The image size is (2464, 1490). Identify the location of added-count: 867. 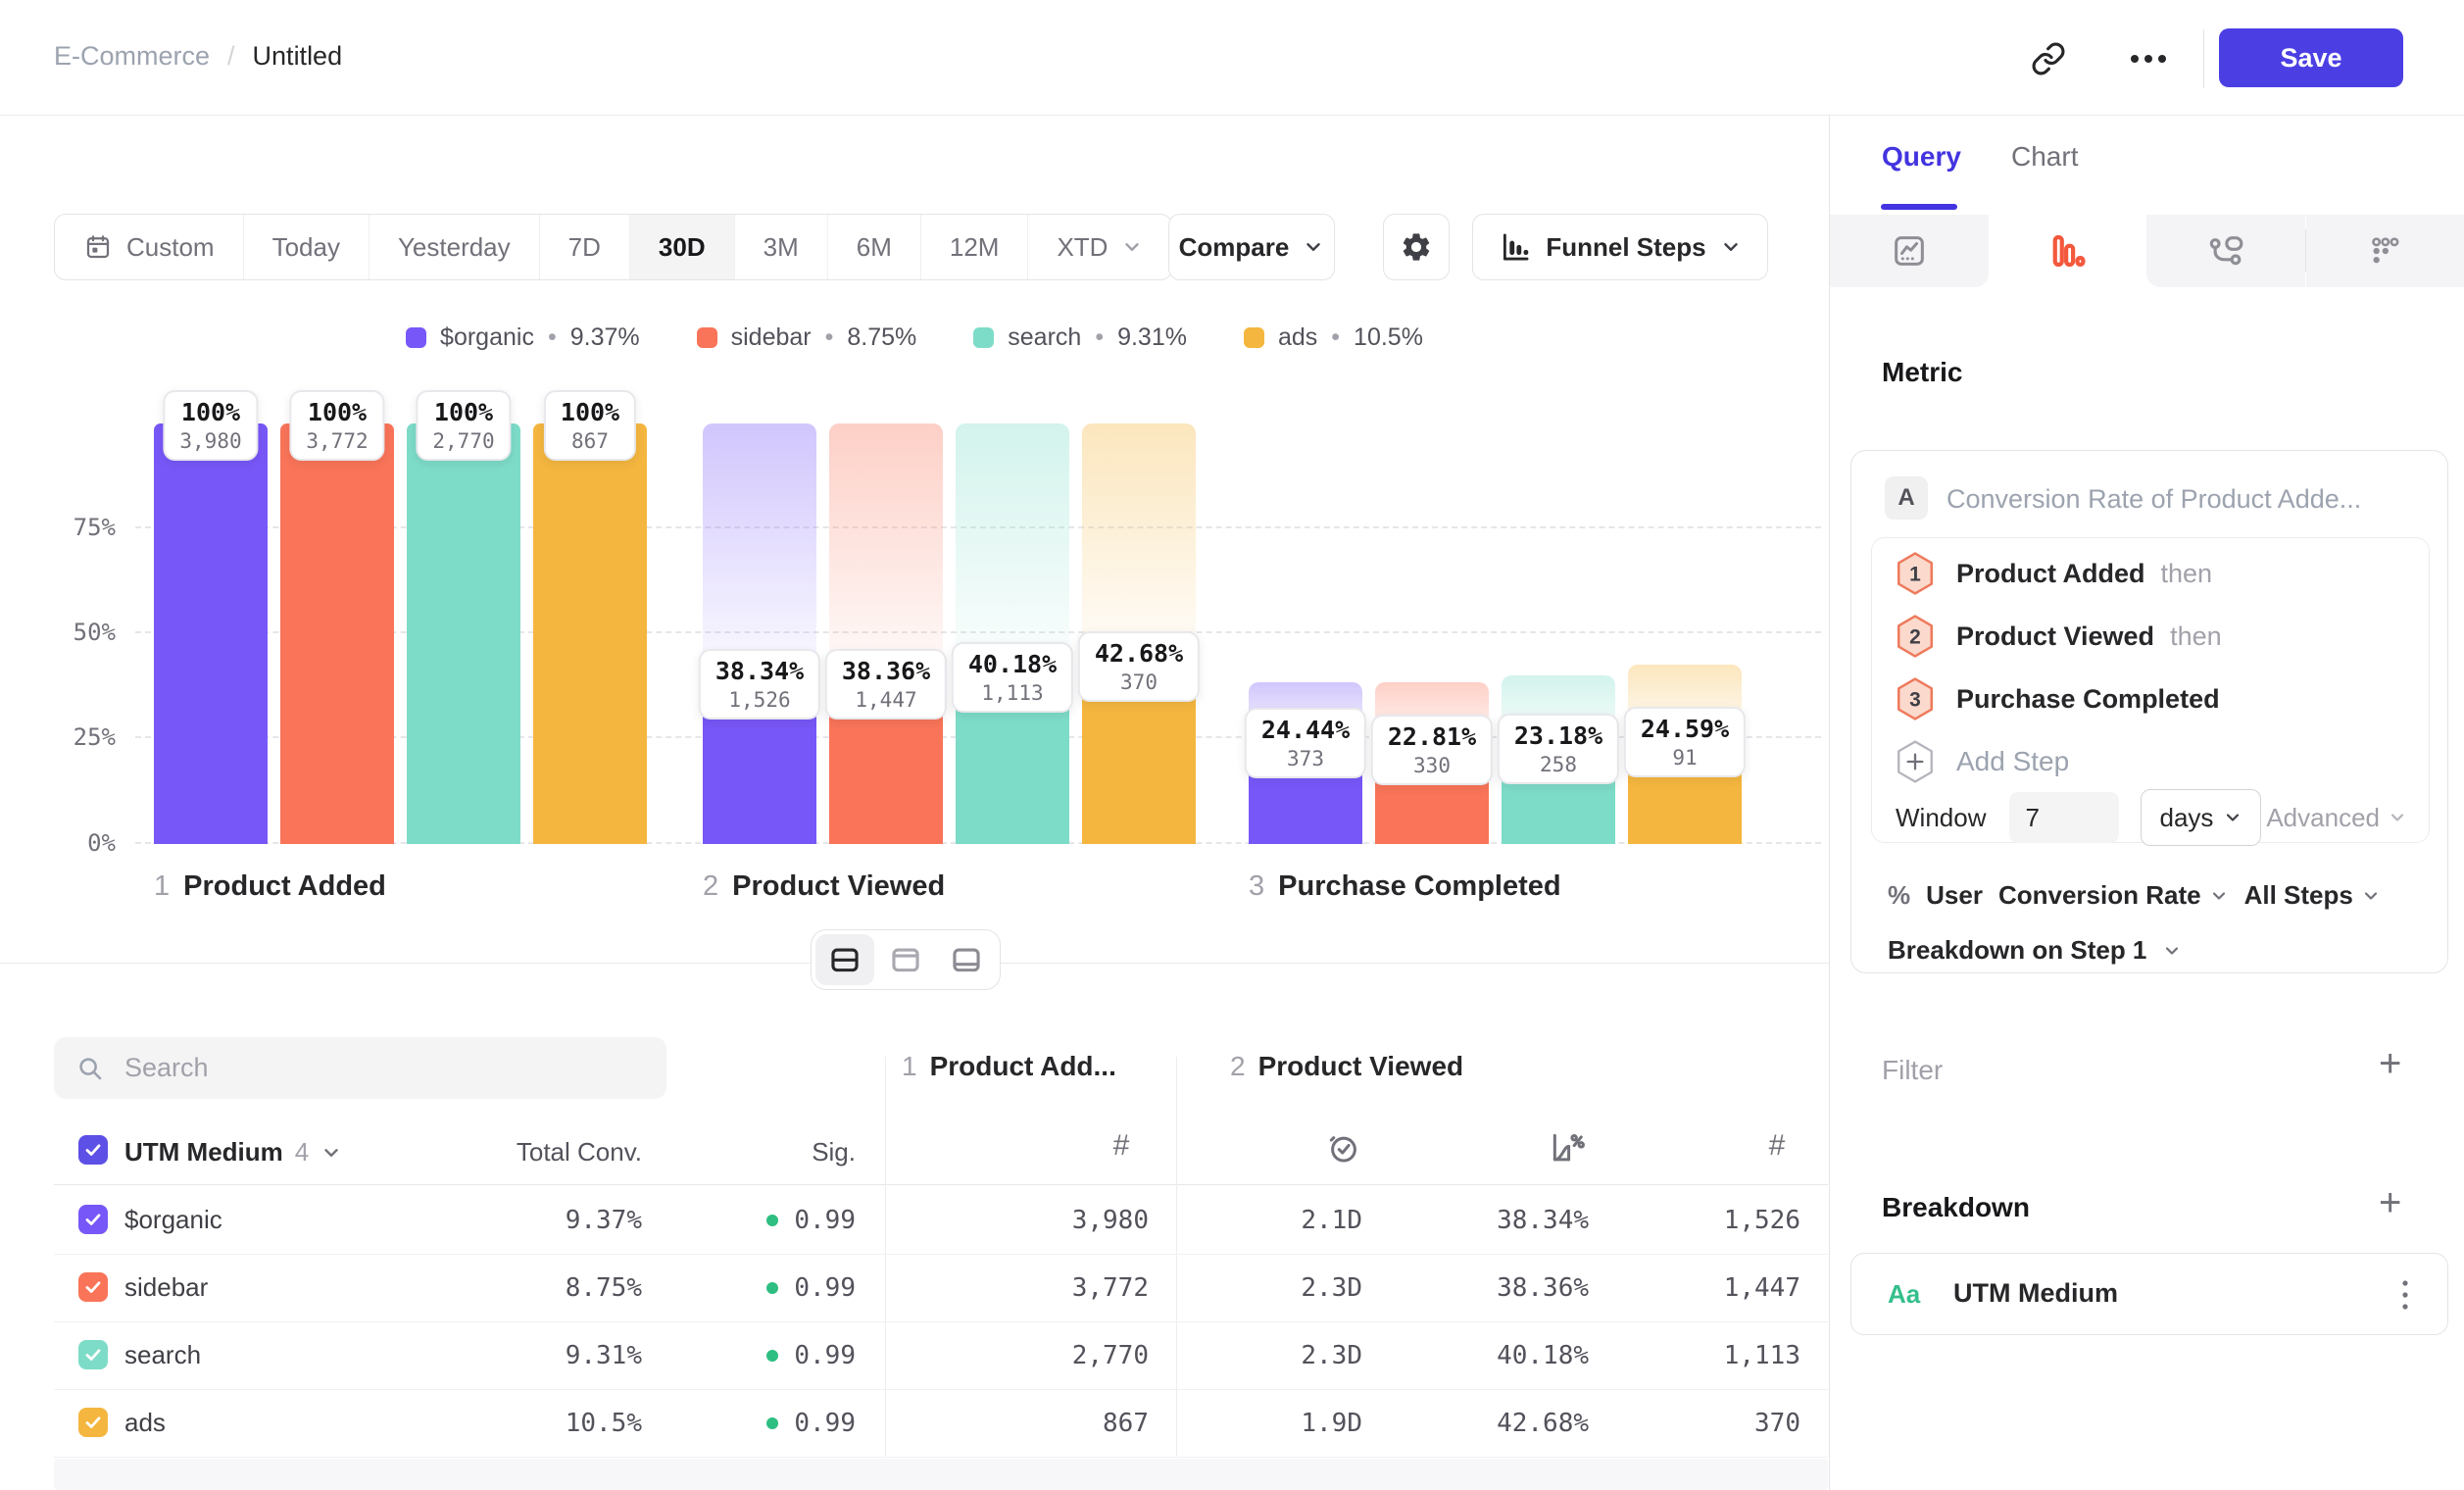
(1126, 1424).